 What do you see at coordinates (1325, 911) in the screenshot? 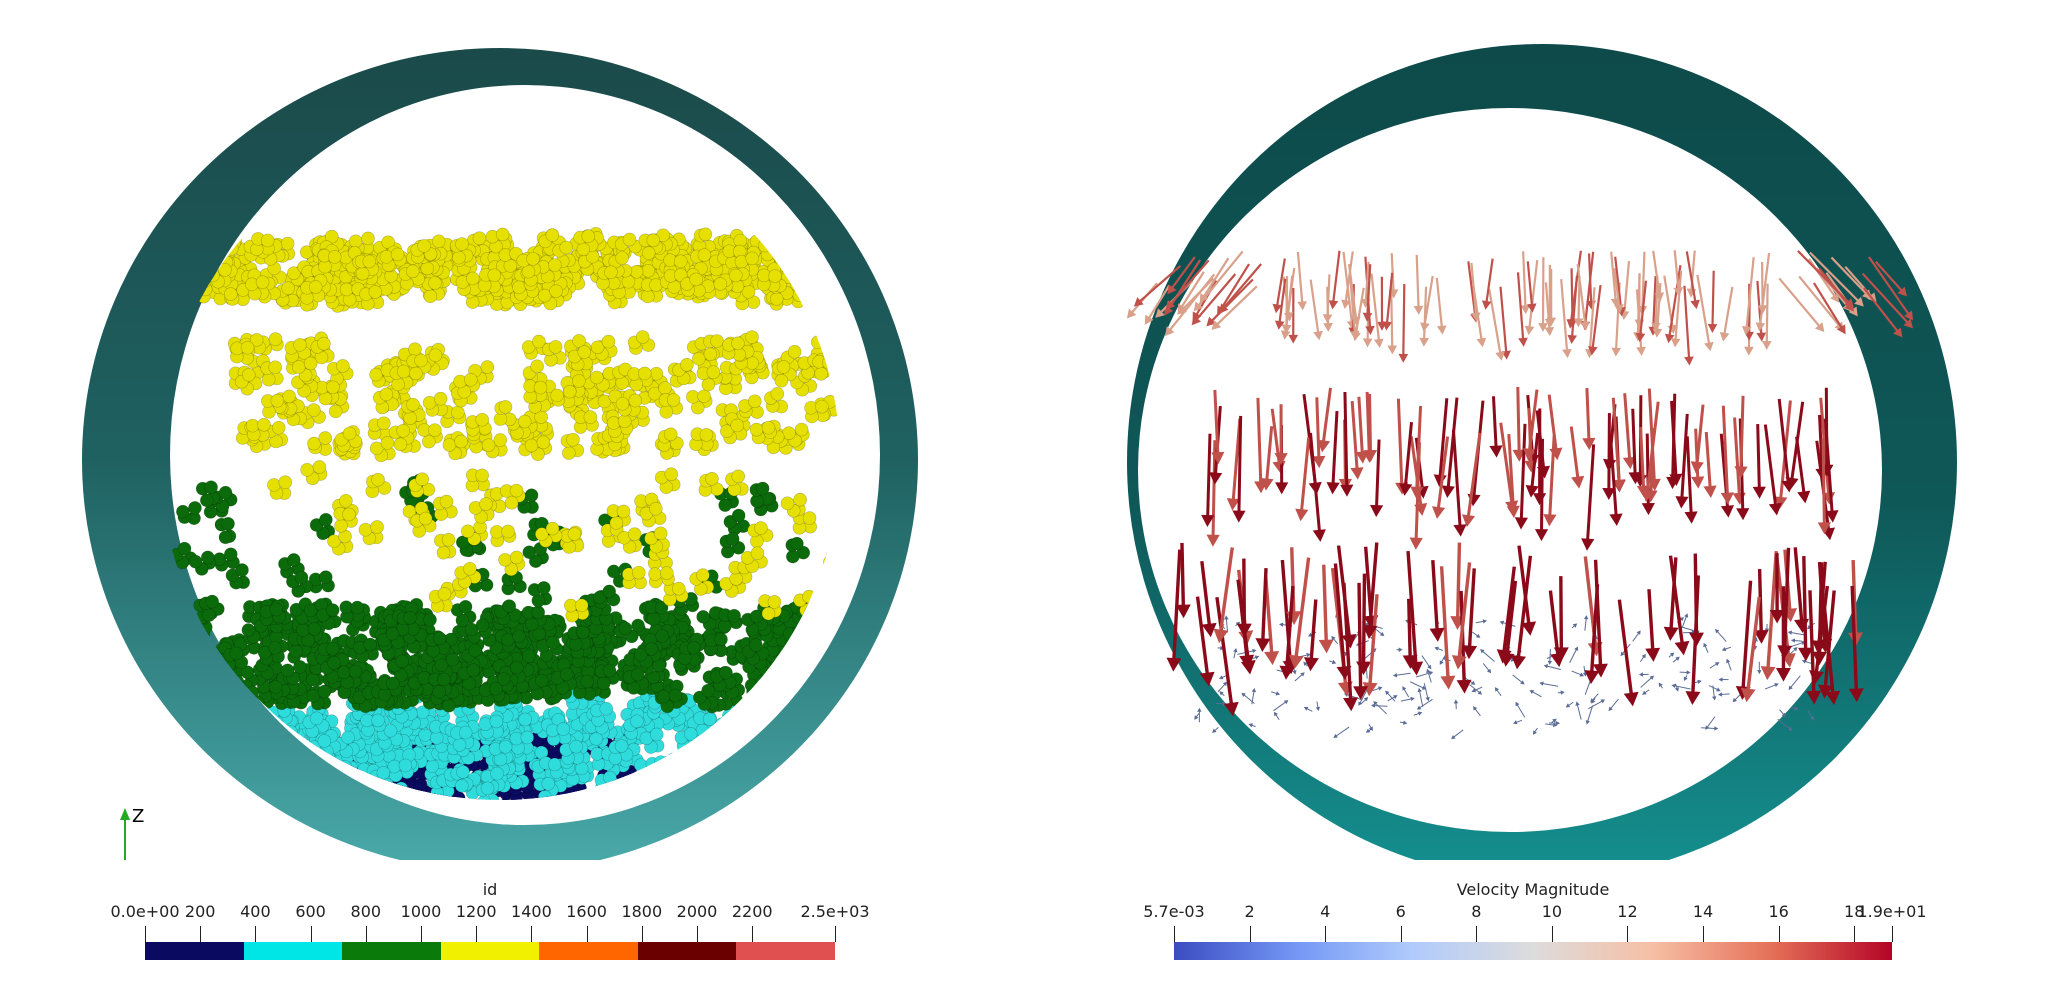
I see `colorbar-tick-label: 4` at bounding box center [1325, 911].